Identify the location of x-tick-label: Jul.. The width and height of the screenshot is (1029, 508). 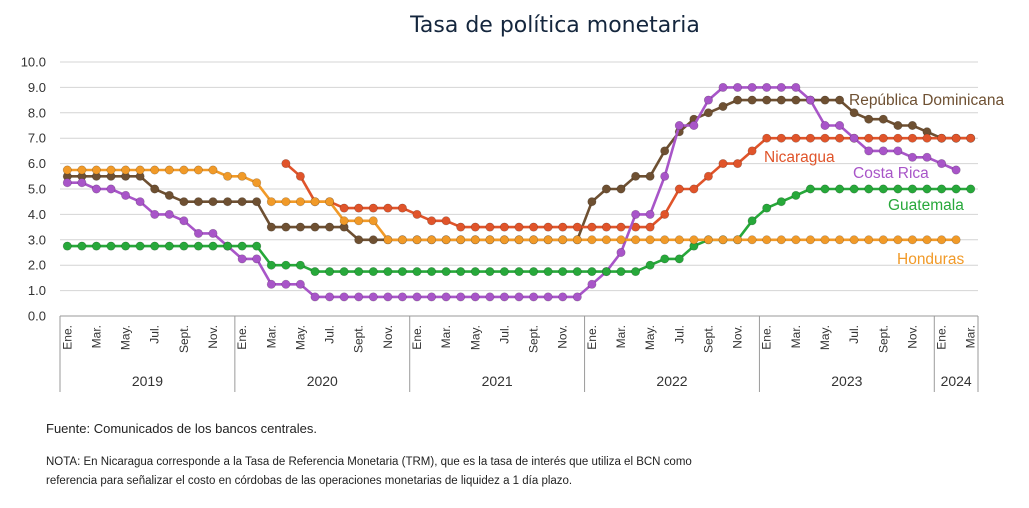
(504, 334).